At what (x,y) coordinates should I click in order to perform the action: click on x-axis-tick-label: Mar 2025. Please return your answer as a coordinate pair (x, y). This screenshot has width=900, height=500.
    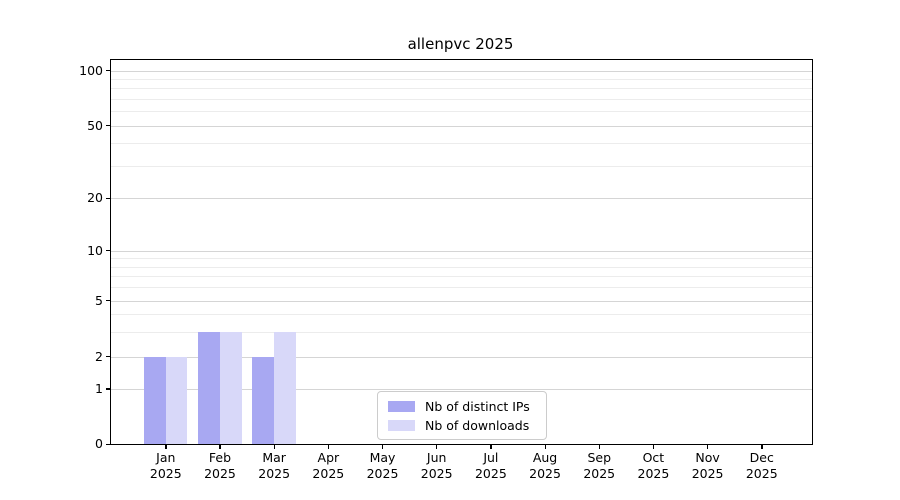
    Looking at the image, I should click on (274, 466).